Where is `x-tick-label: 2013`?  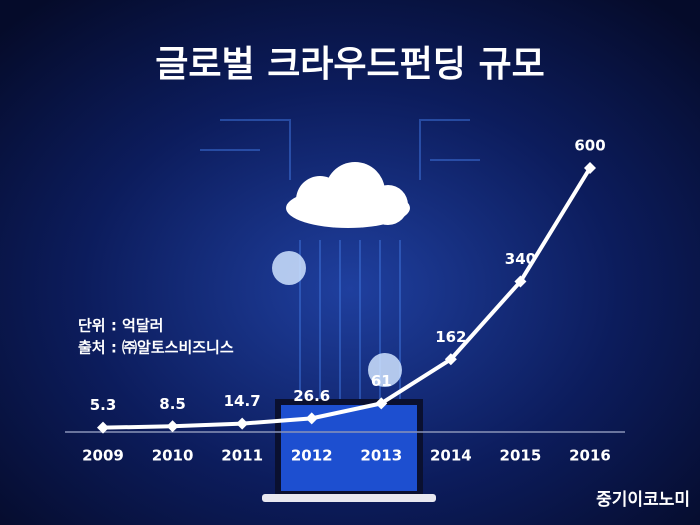 x-tick-label: 2013 is located at coordinates (381, 456).